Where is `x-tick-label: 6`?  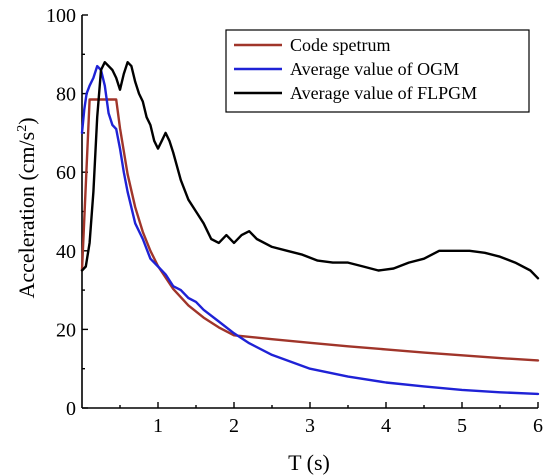 x-tick-label: 6 is located at coordinates (538, 426).